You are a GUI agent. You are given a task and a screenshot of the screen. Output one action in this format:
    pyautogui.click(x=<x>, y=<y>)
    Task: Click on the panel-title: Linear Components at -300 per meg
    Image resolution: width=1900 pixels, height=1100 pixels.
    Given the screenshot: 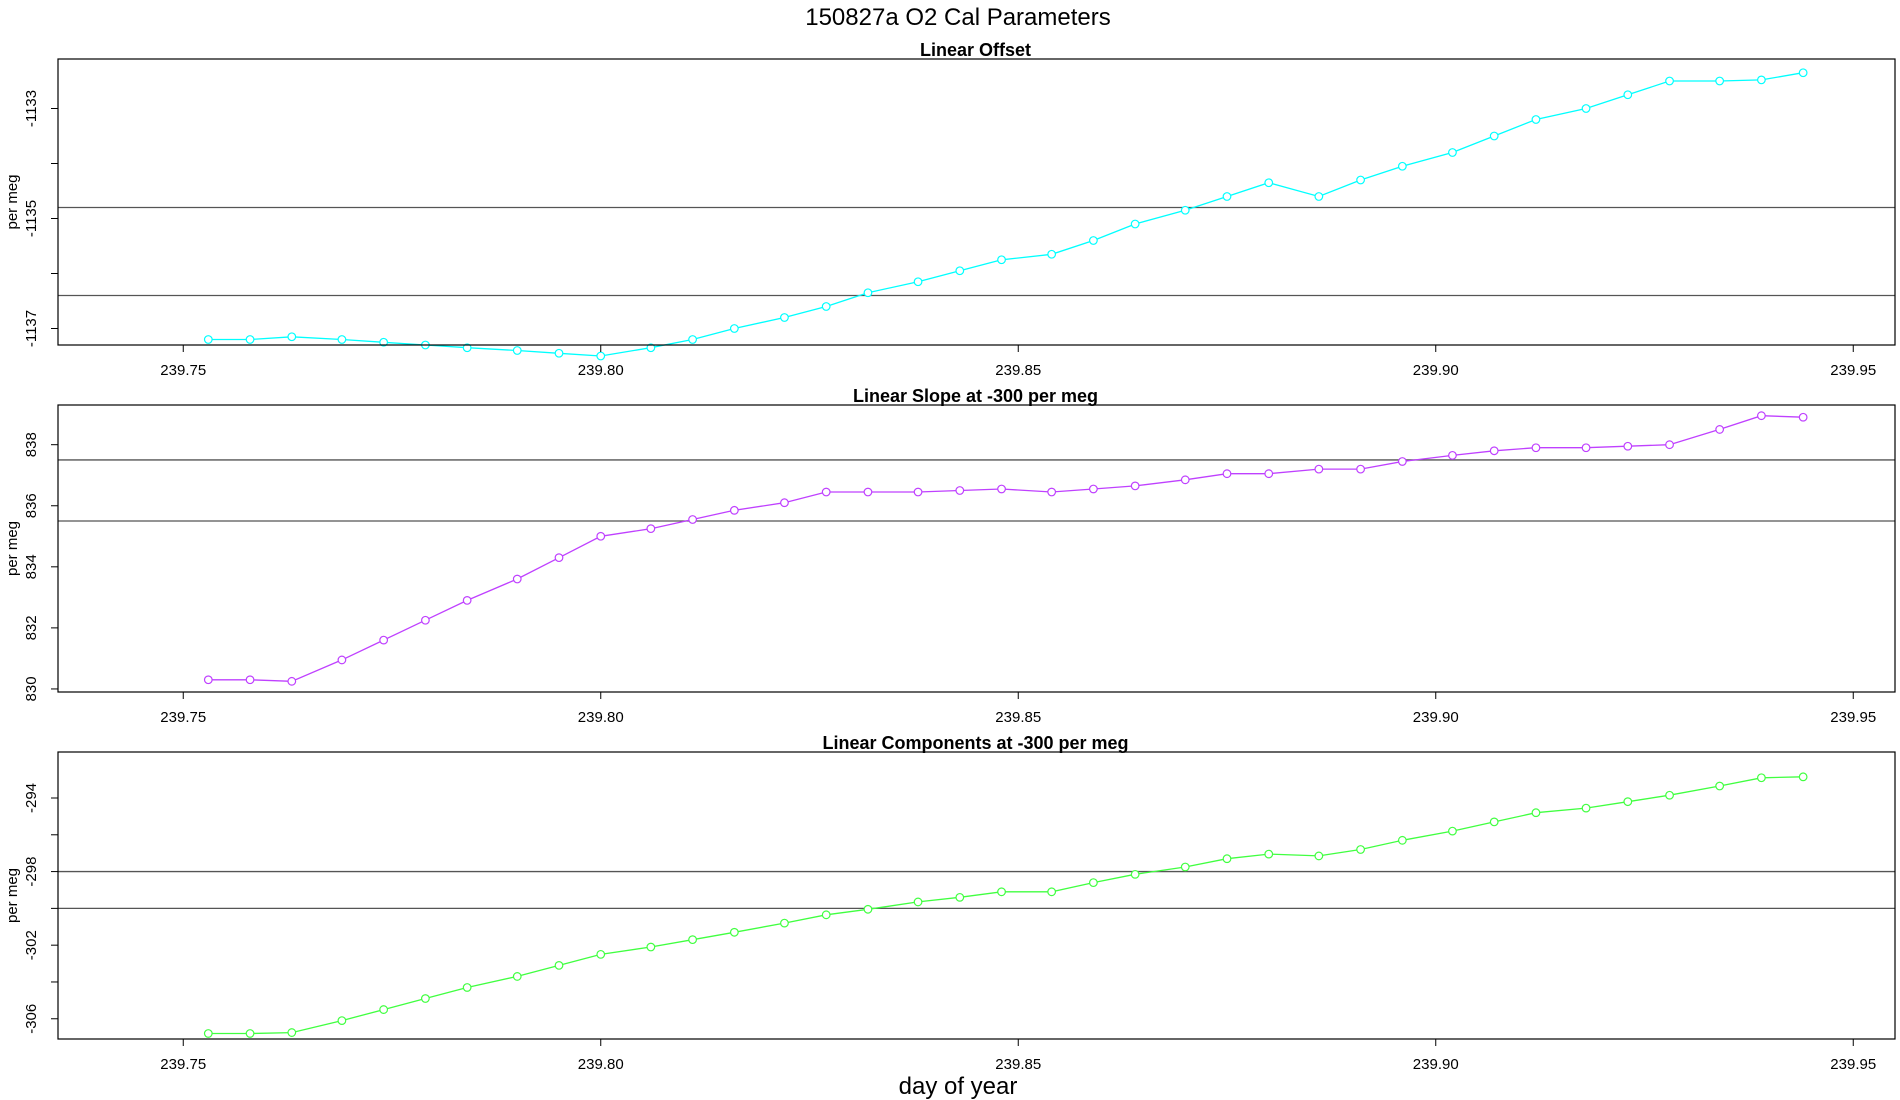 What is the action you would take?
    pyautogui.click(x=975, y=743)
    